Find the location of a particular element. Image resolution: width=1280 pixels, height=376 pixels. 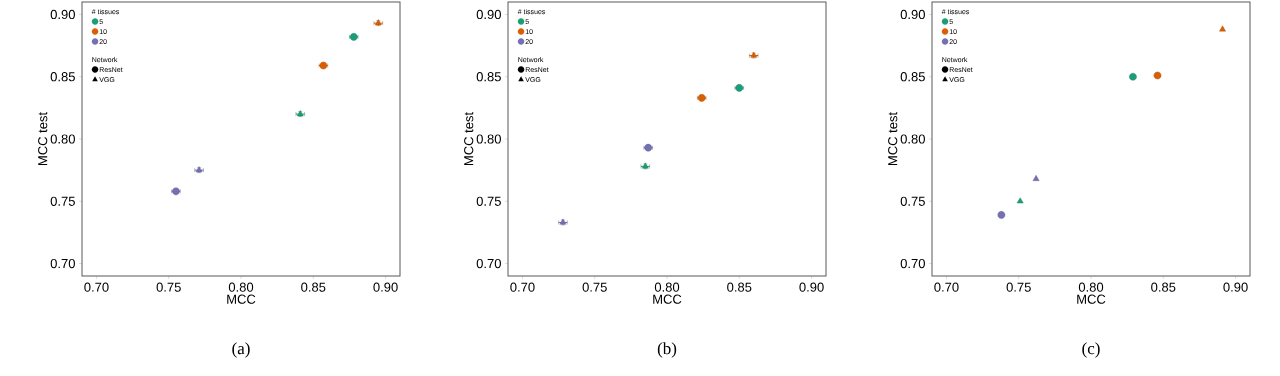

text: (b) is located at coordinates (667, 350).